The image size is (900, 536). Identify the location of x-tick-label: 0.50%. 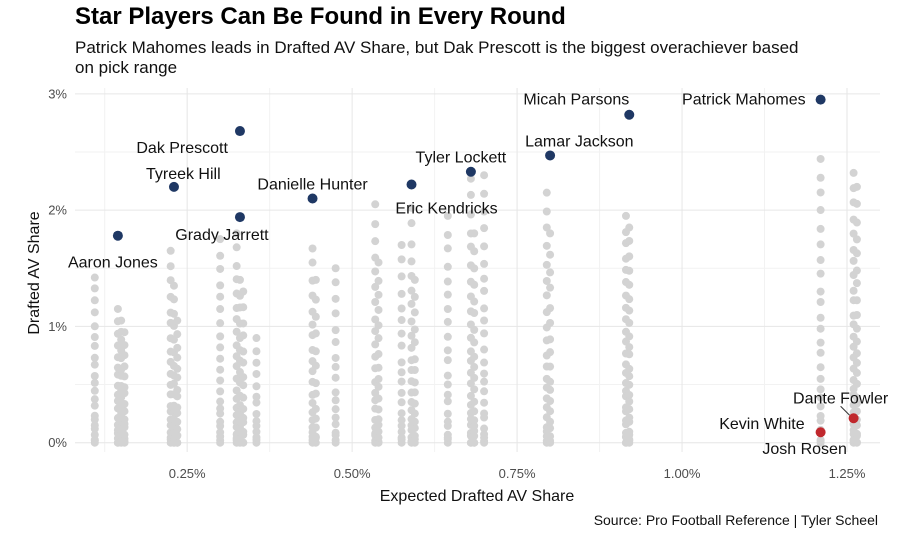
(352, 473).